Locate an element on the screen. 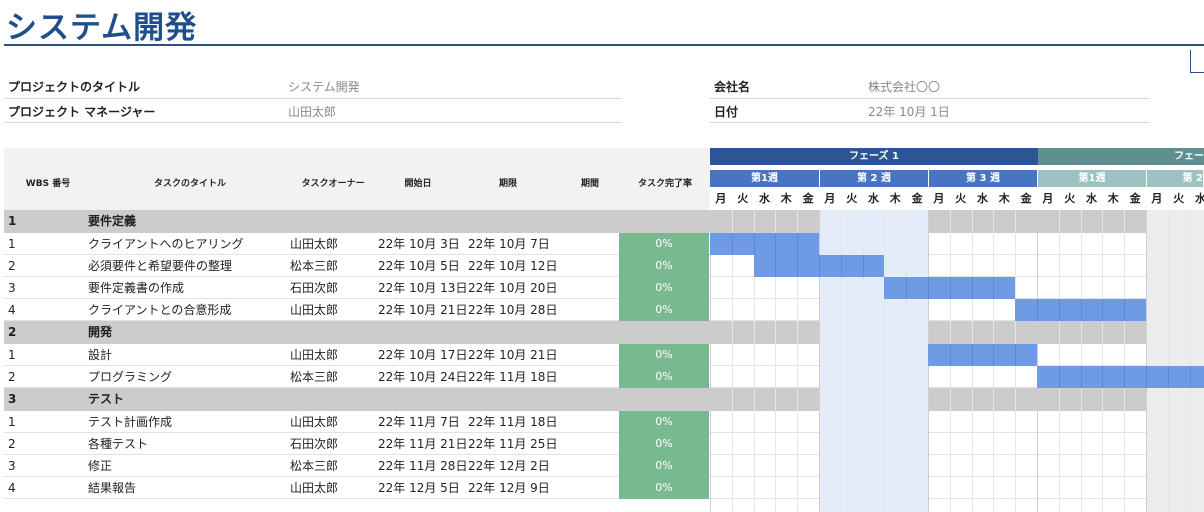 Image resolution: width=1204 pixels, height=512 pixels. task-due-date: 22年 12月 2日 is located at coordinates (509, 466).